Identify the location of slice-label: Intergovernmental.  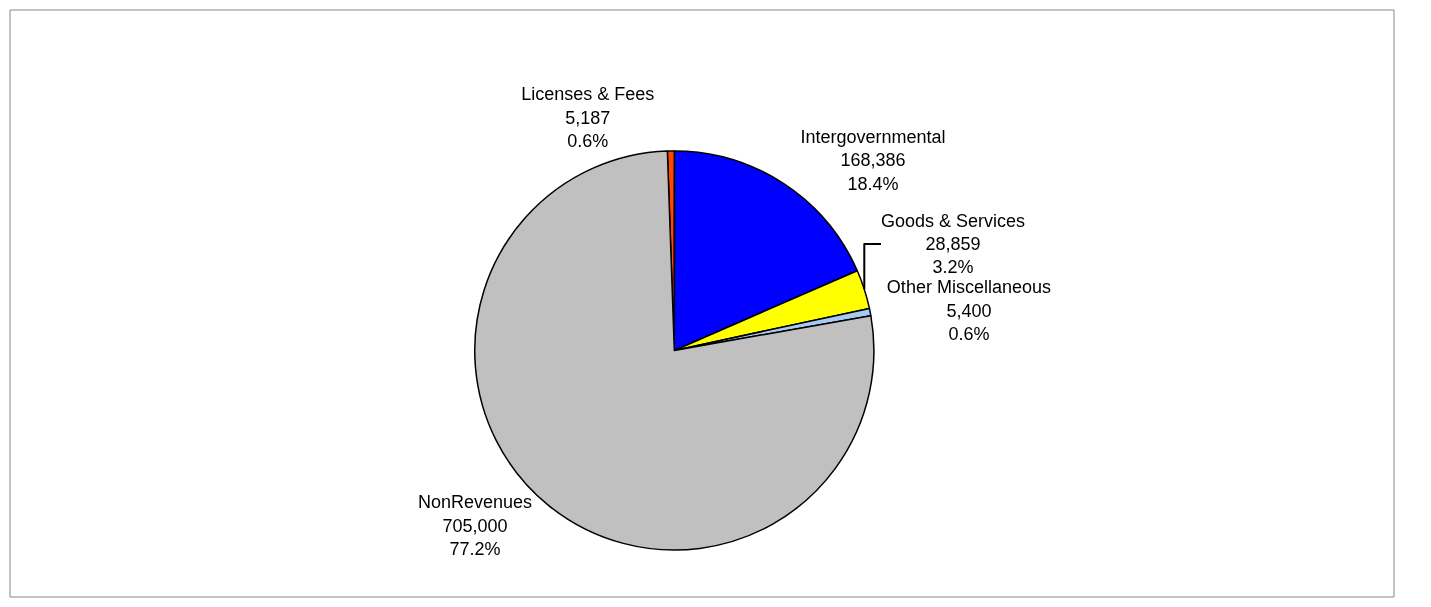
(873, 136).